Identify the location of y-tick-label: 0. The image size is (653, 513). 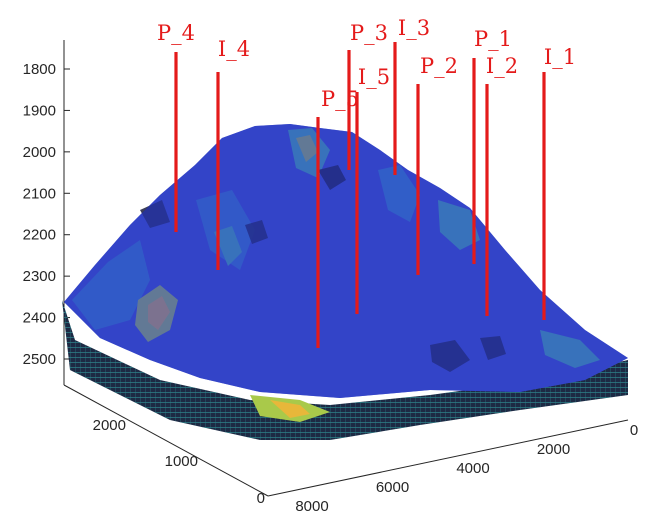
(261, 498).